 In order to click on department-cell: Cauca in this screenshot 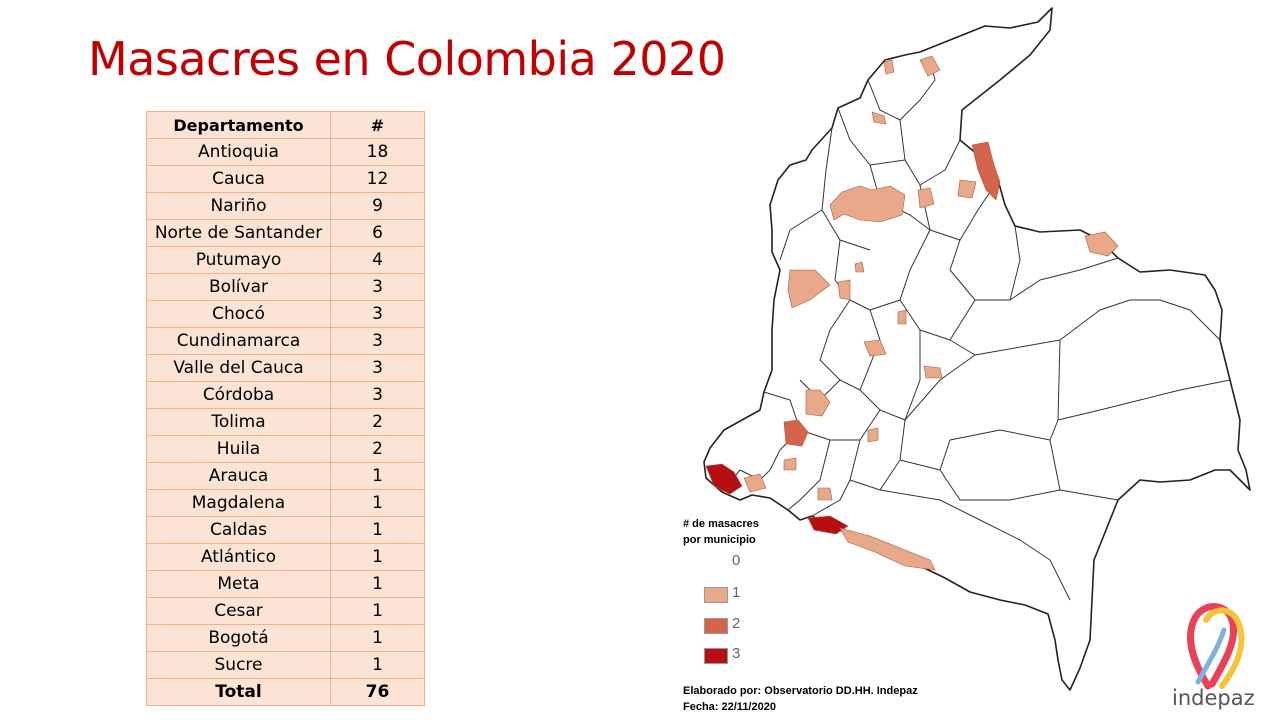, I will do `click(238, 179)`.